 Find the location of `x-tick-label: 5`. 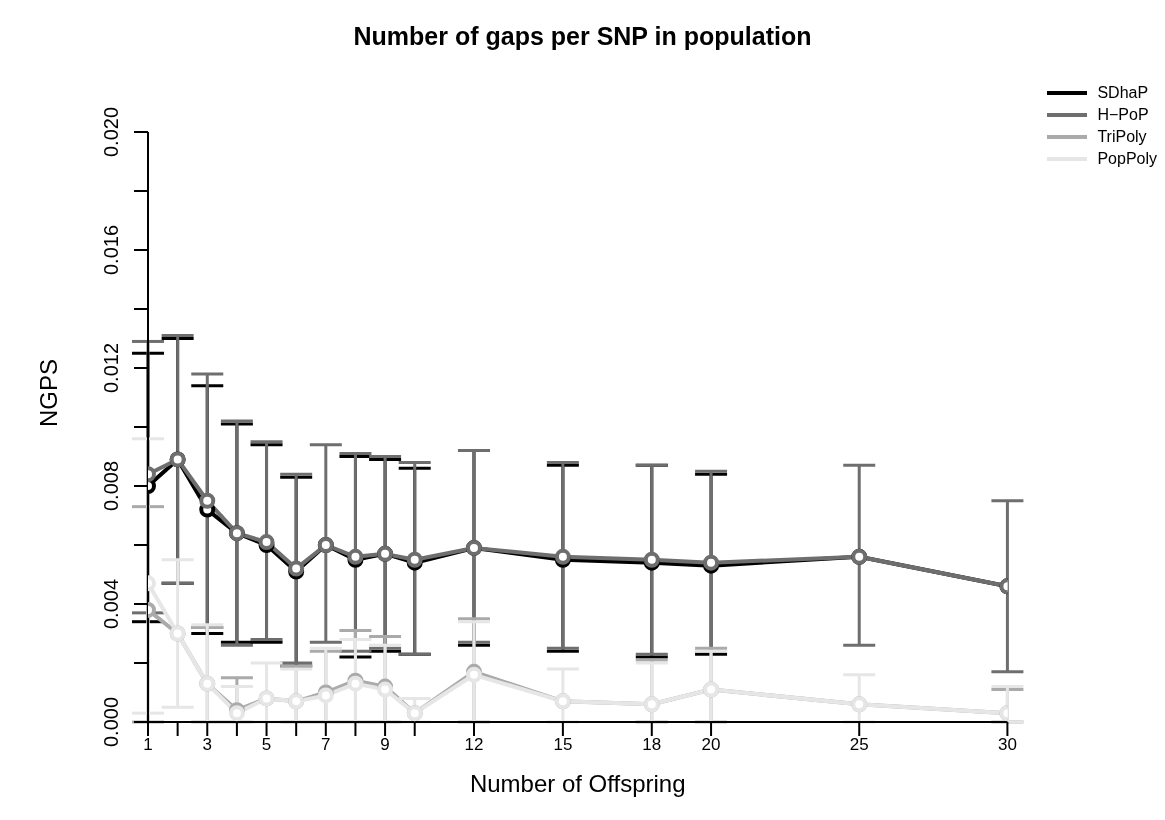

x-tick-label: 5 is located at coordinates (266, 745).